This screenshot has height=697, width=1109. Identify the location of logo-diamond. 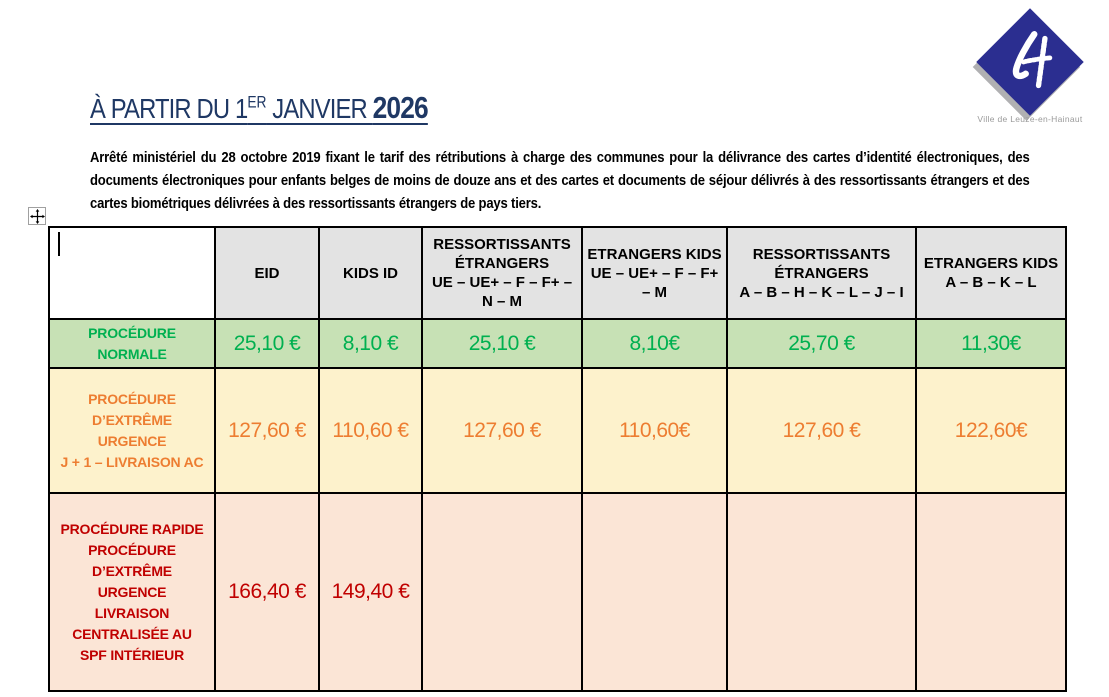
(1030, 62).